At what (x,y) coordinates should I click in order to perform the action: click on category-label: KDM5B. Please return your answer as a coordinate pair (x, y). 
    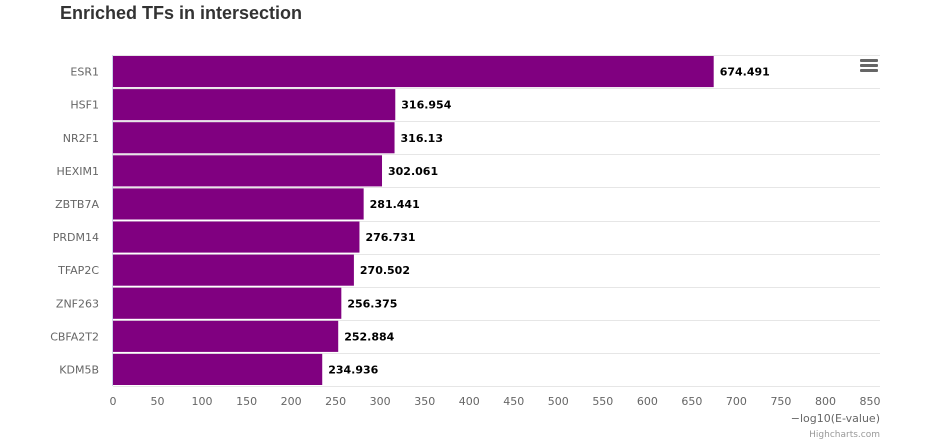
    Looking at the image, I should click on (79, 369).